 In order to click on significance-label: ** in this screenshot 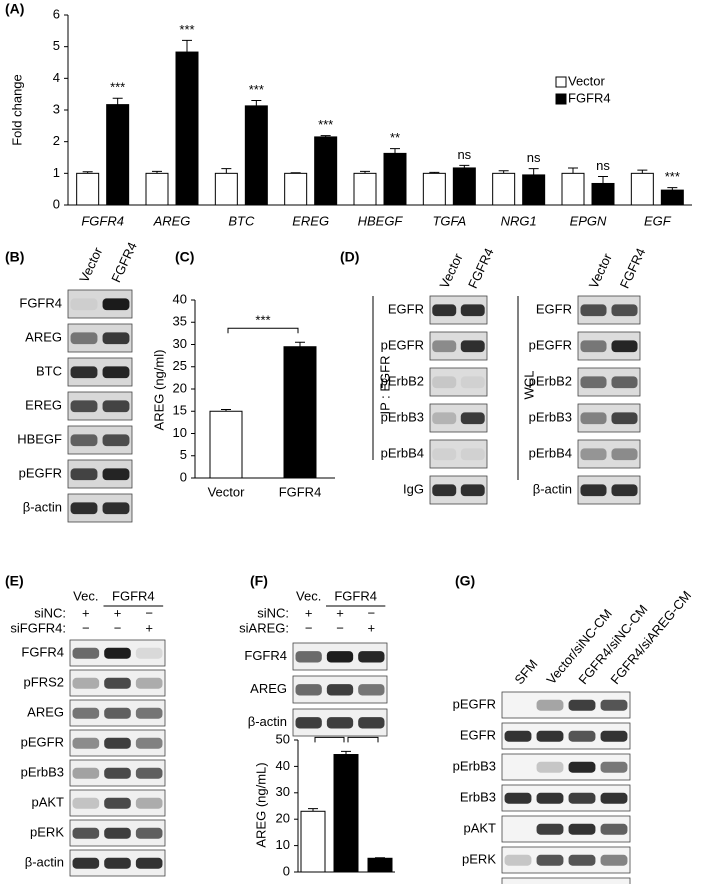, I will do `click(395, 137)`.